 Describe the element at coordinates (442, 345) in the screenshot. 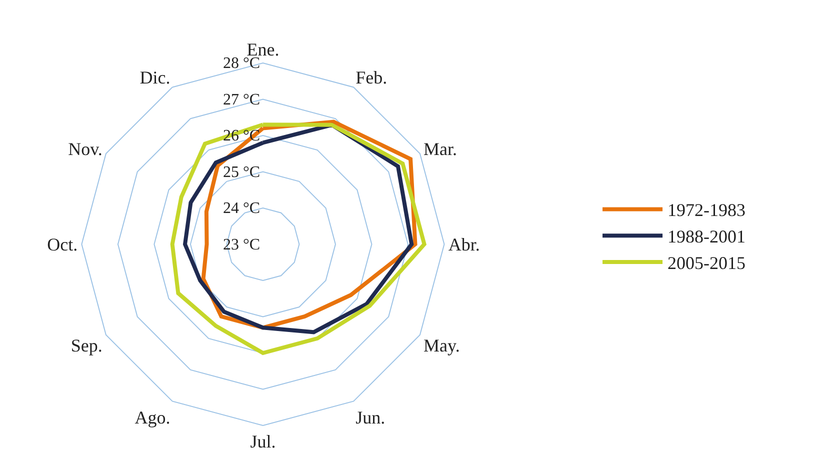

I see `spoke-label: May.` at that location.